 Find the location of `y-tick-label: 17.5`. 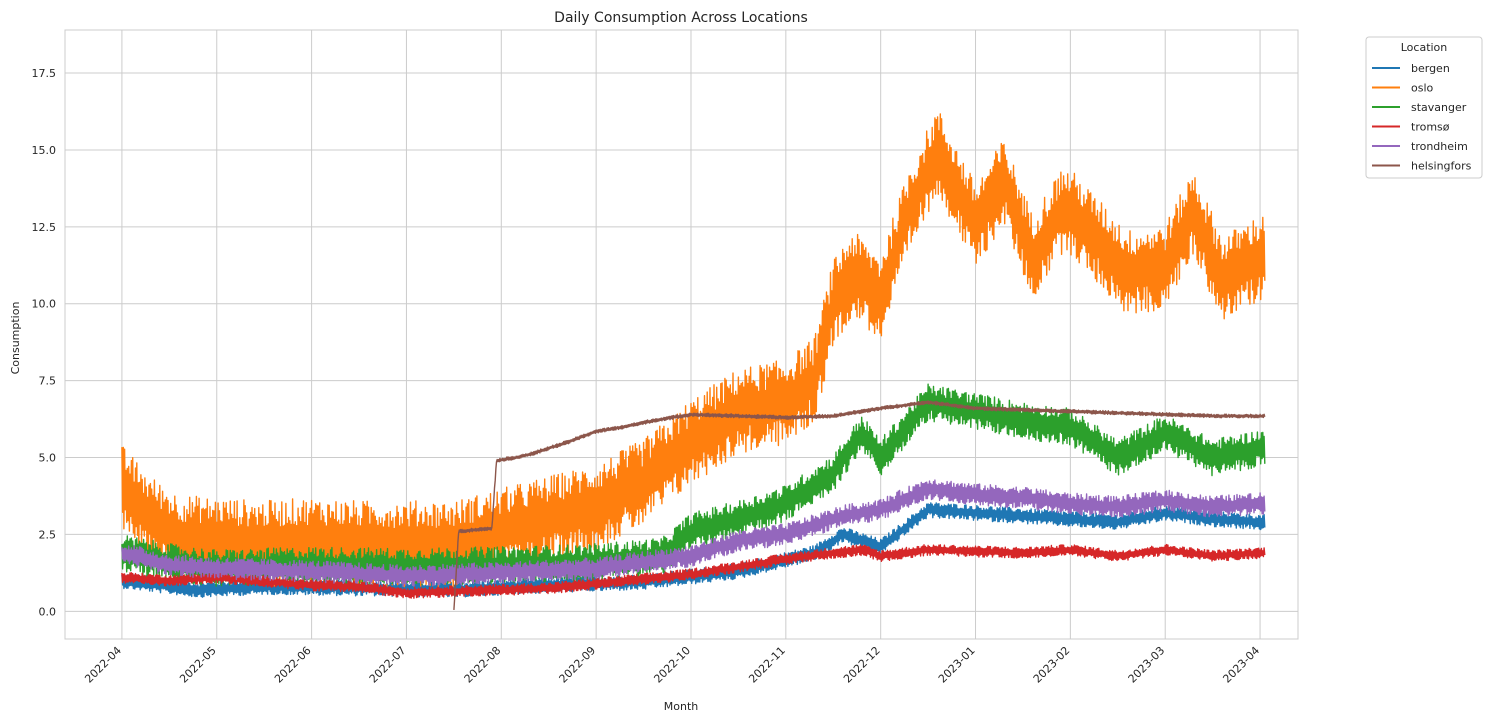

y-tick-label: 17.5 is located at coordinates (44, 73).